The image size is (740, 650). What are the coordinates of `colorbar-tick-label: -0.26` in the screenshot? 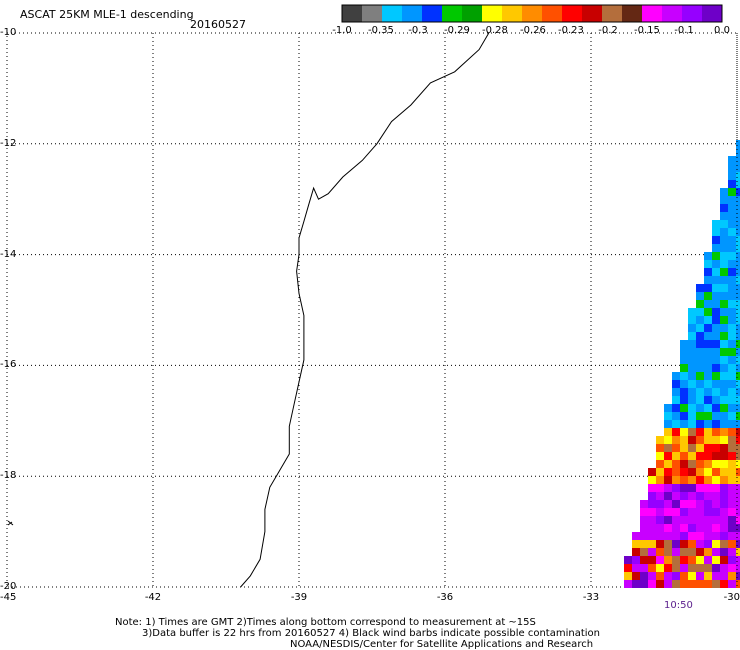 It's located at (533, 30).